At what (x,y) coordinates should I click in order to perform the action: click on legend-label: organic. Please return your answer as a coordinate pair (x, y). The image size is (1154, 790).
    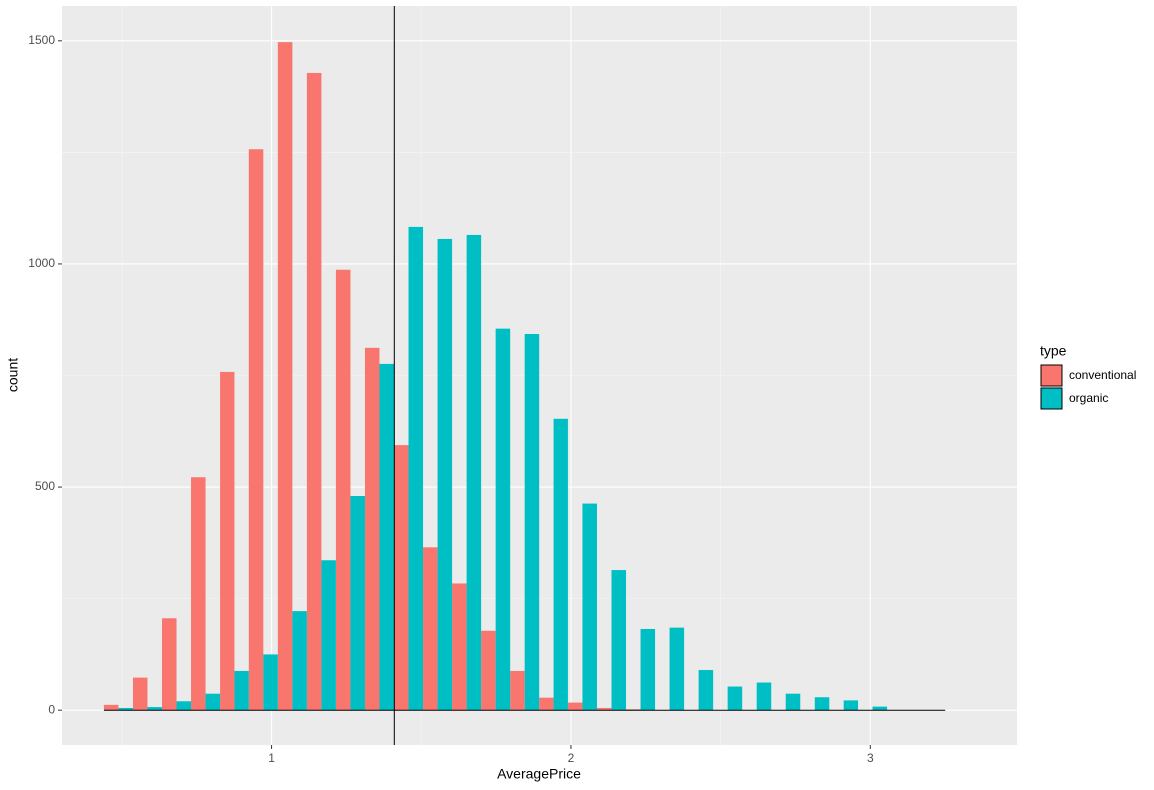
    Looking at the image, I should click on (1088, 398).